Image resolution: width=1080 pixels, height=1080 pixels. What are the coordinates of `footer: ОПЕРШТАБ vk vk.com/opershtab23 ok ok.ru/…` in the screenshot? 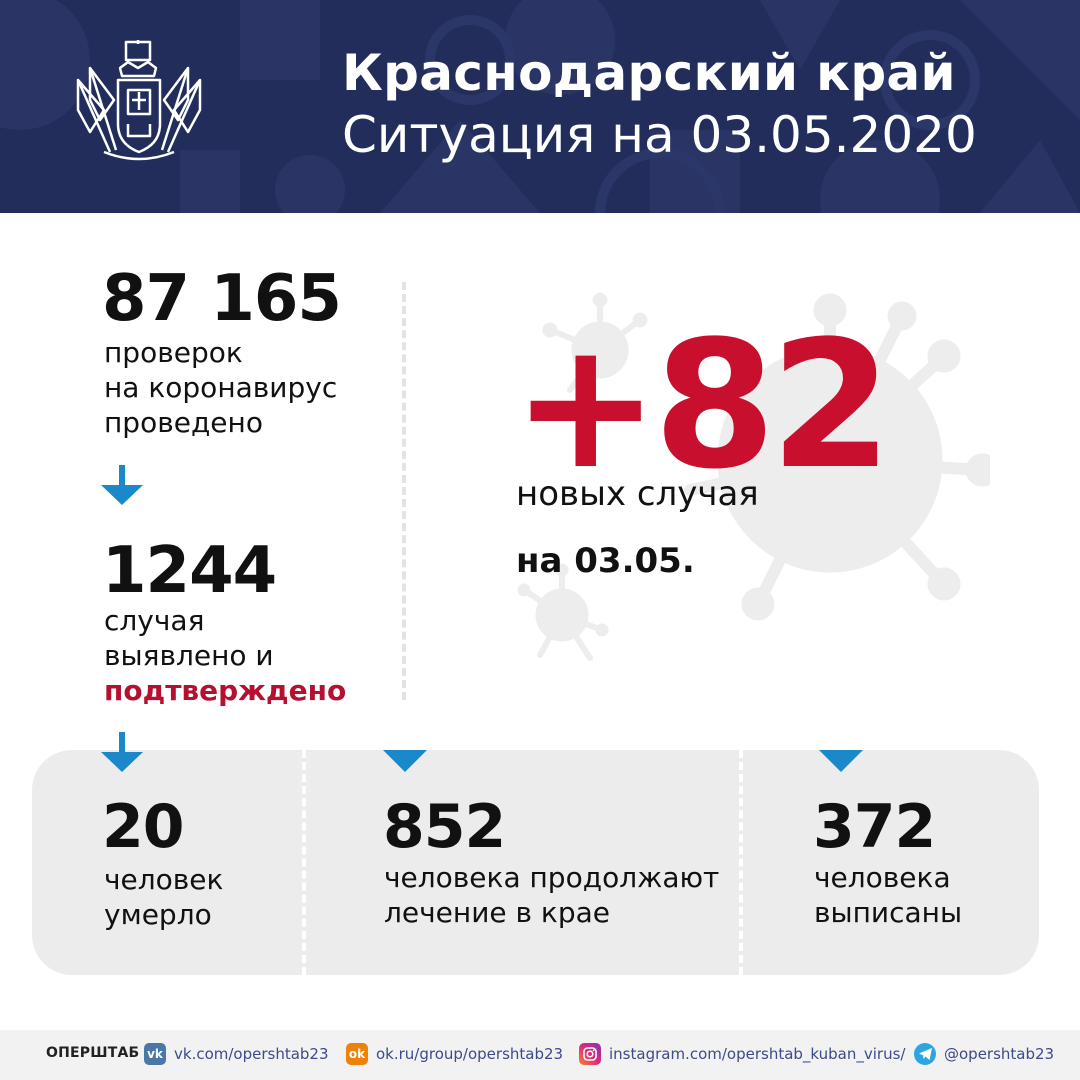 It's located at (540, 1055).